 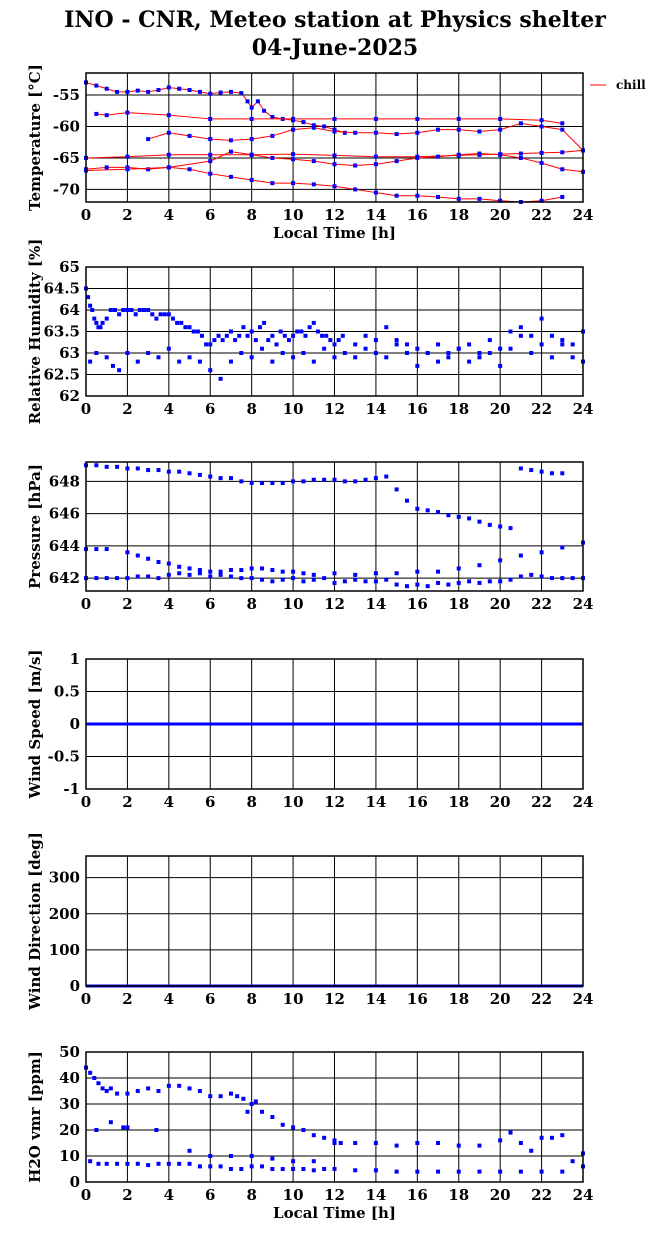 What do you see at coordinates (334, 999) in the screenshot?
I see `x-tick-label: 12` at bounding box center [334, 999].